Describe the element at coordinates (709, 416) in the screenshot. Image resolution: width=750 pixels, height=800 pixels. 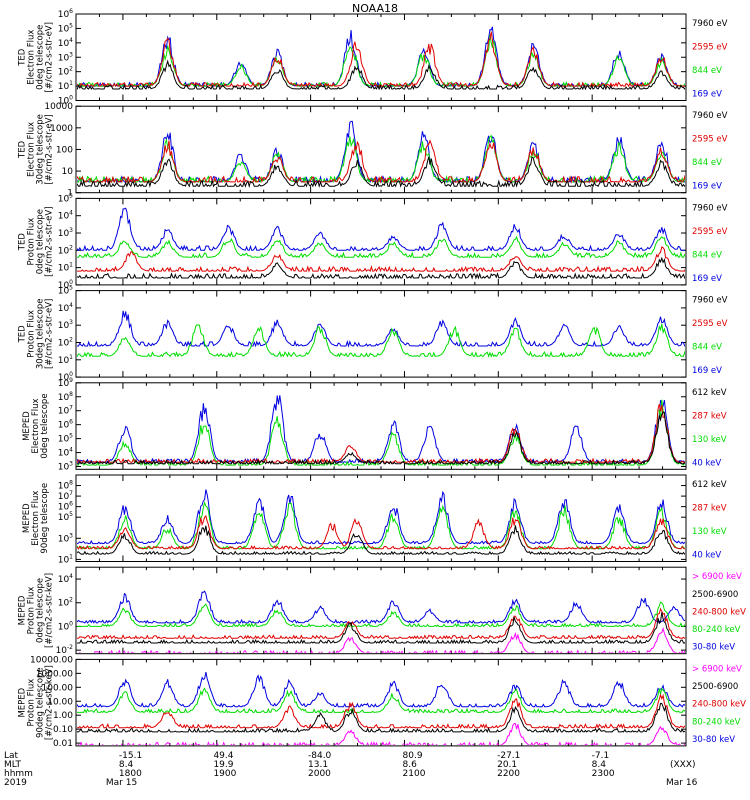
I see `legend-entry: 287 keV` at that location.